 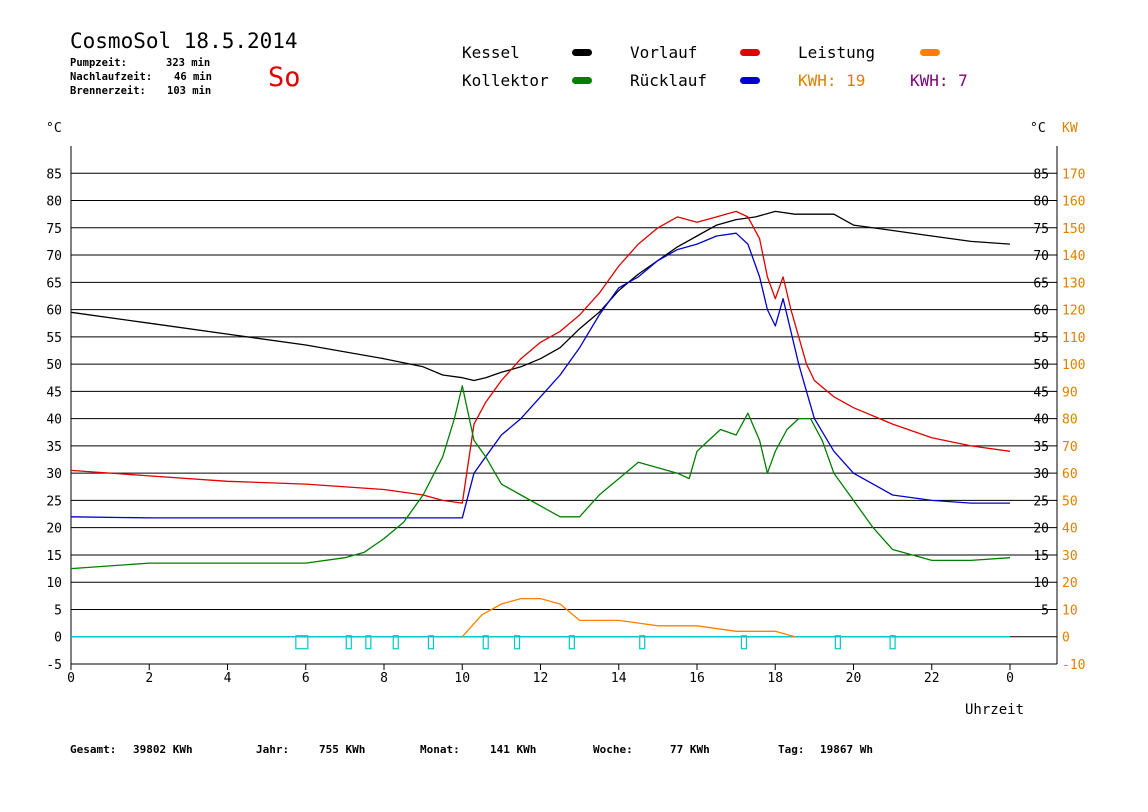 I want to click on y-tick-label-left: 50, so click(x=54, y=365).